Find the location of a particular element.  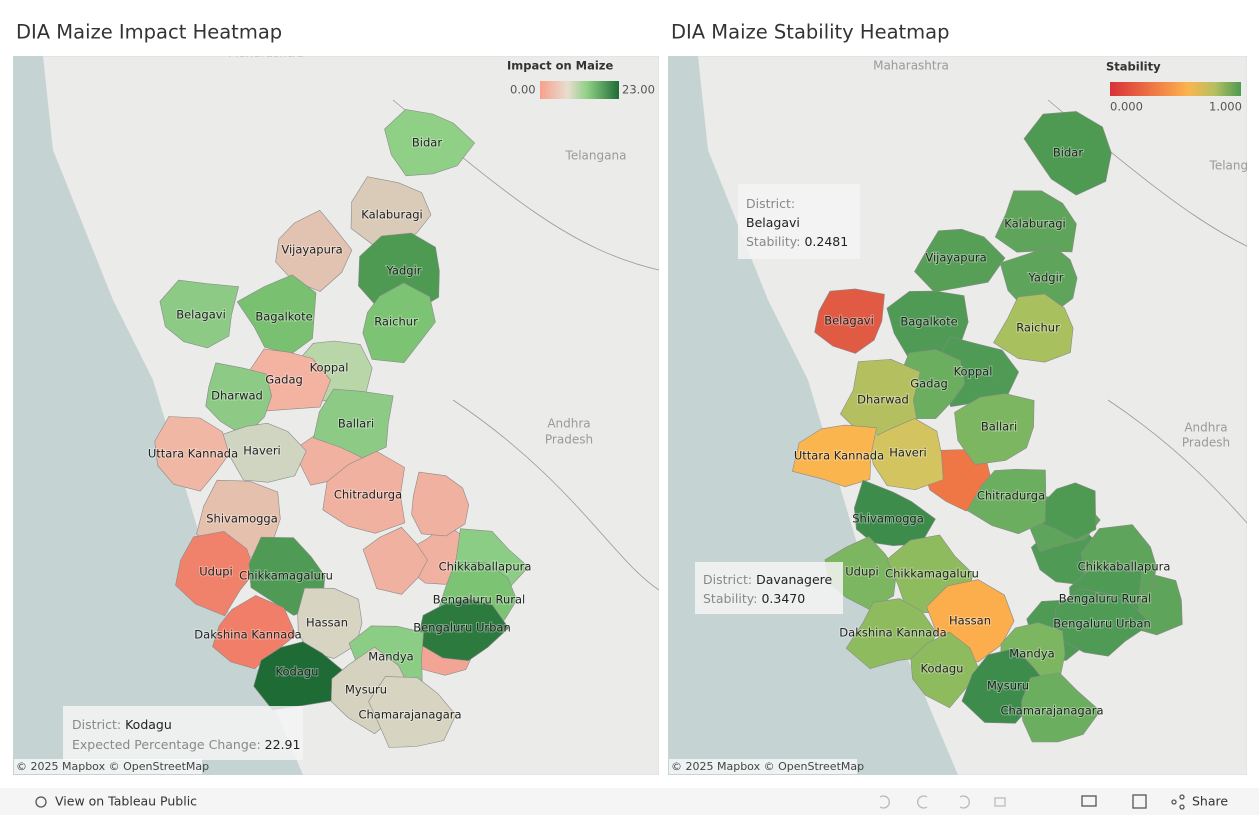

district-label: Vijayapura is located at coordinates (955, 258).